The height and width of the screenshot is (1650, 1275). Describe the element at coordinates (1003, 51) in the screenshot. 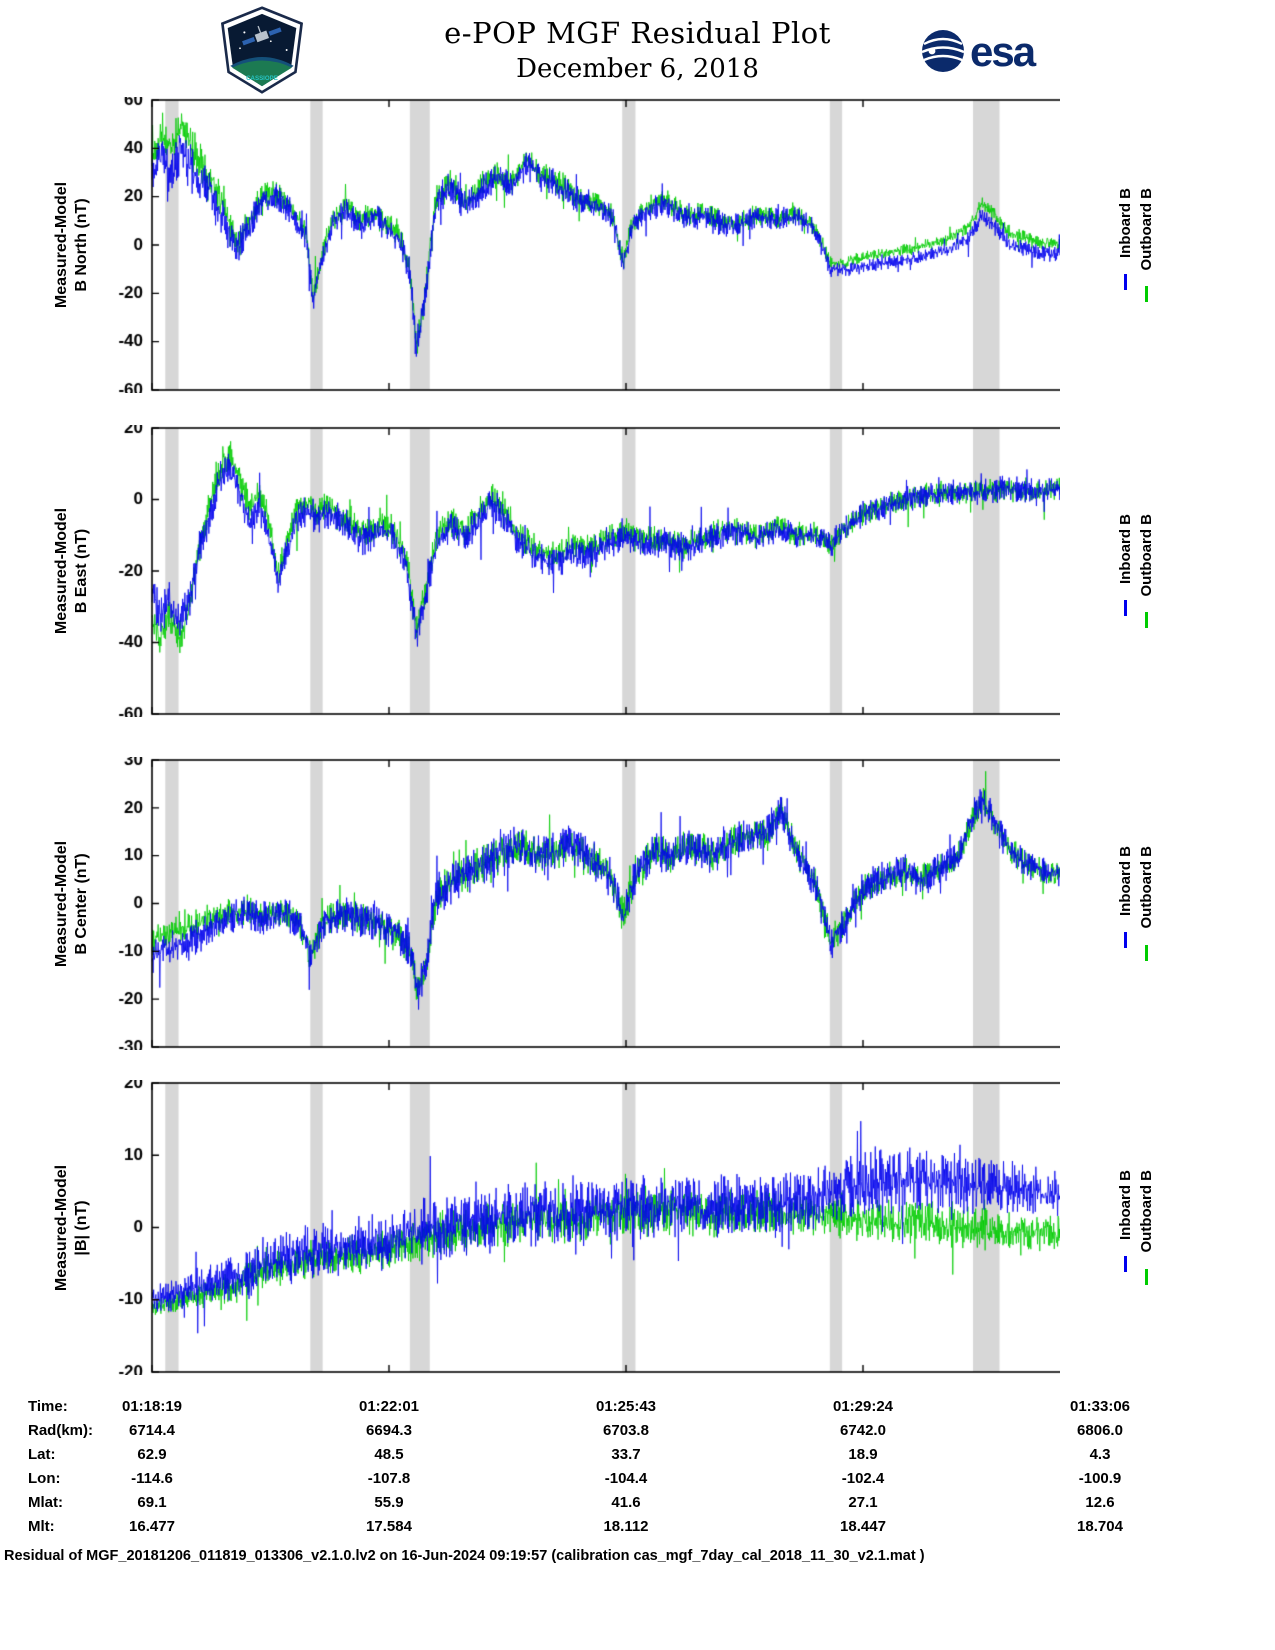

I see `svg-text: esa` at that location.